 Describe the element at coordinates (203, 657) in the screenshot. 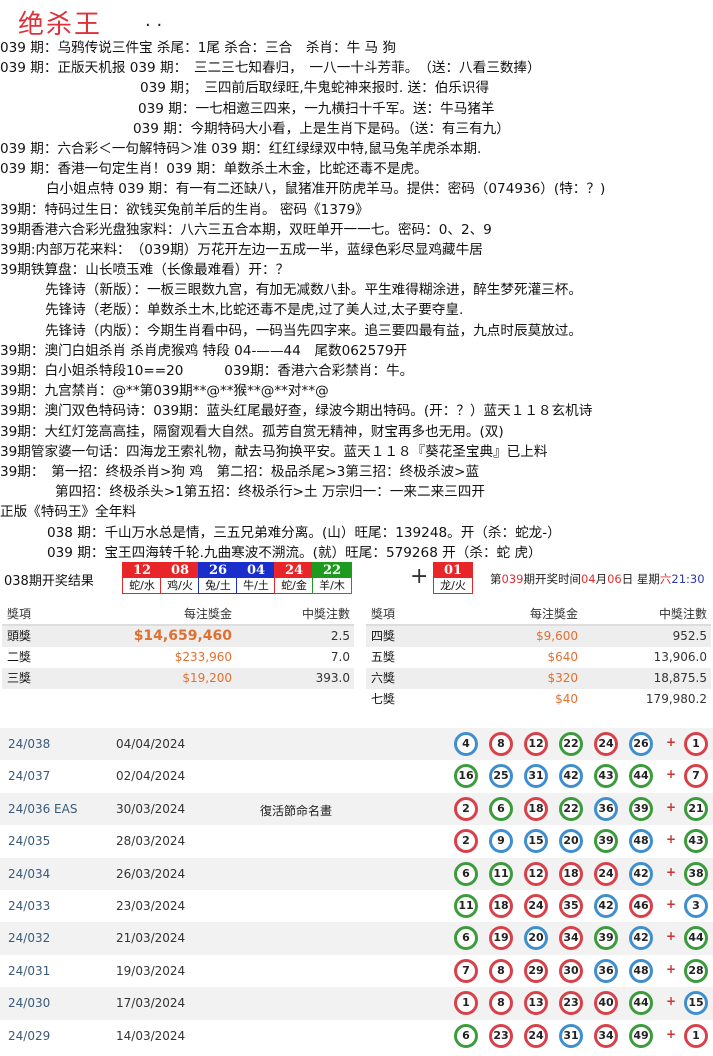

I see `prize-amount: $233,960` at that location.